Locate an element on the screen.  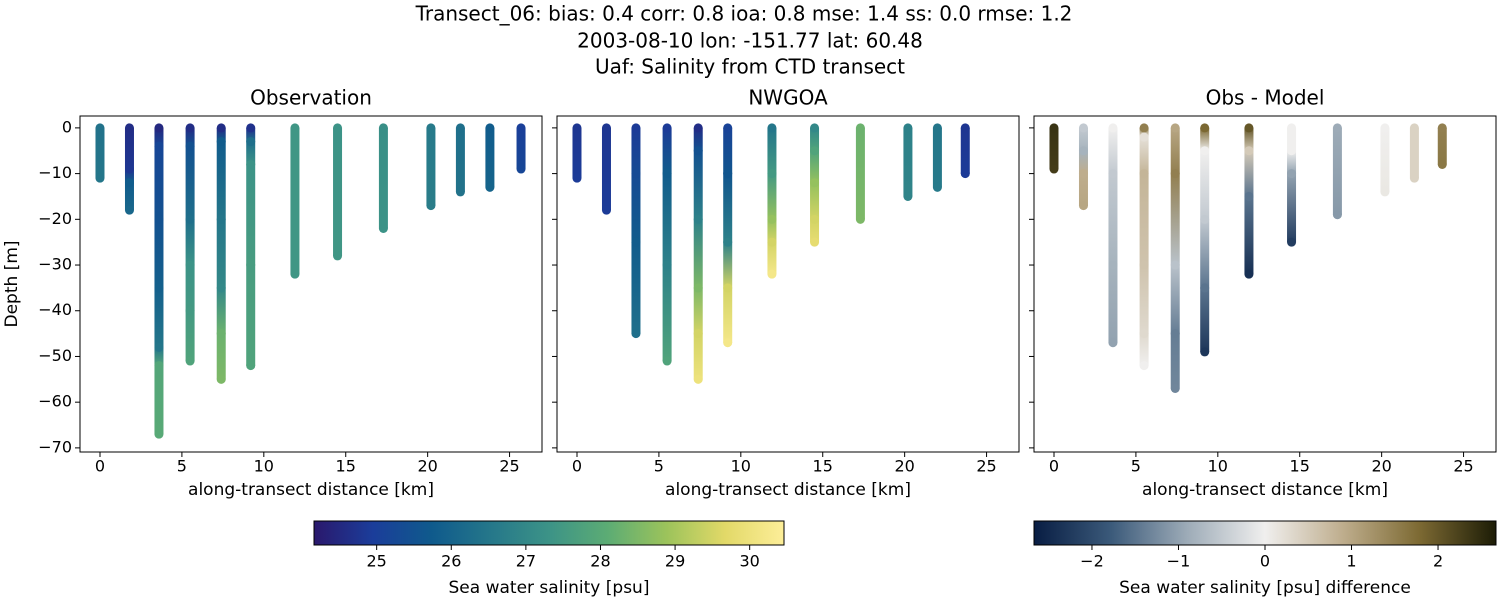
colorbar-tick-label: −1 is located at coordinates (1179, 561).